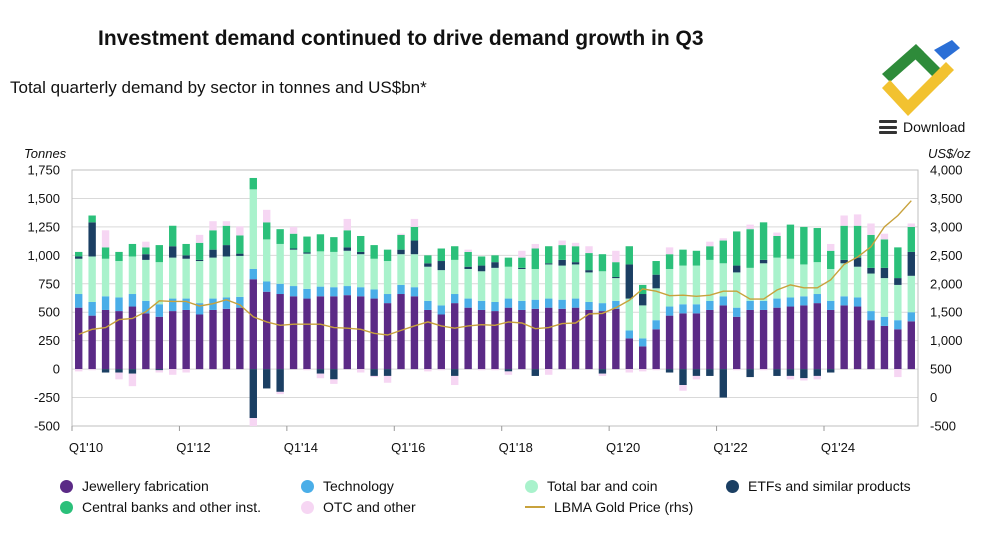 This screenshot has height=545, width=1000. Describe the element at coordinates (949, 153) in the screenshot. I see `right-axis-unit: US$/oz` at that location.